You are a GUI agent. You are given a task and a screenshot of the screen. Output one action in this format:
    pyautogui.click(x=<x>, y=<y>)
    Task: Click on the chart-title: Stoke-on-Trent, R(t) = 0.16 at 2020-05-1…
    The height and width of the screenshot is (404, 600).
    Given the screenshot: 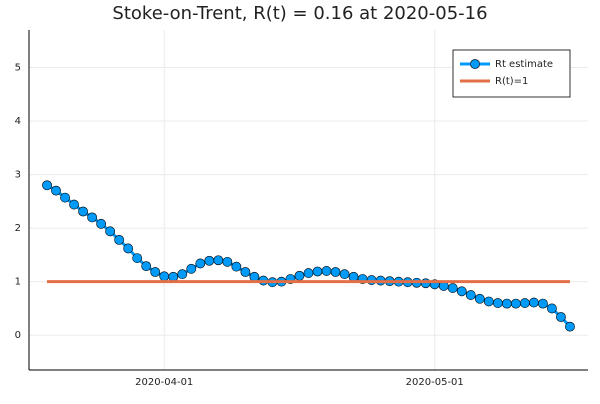 What is the action you would take?
    pyautogui.click(x=299, y=13)
    